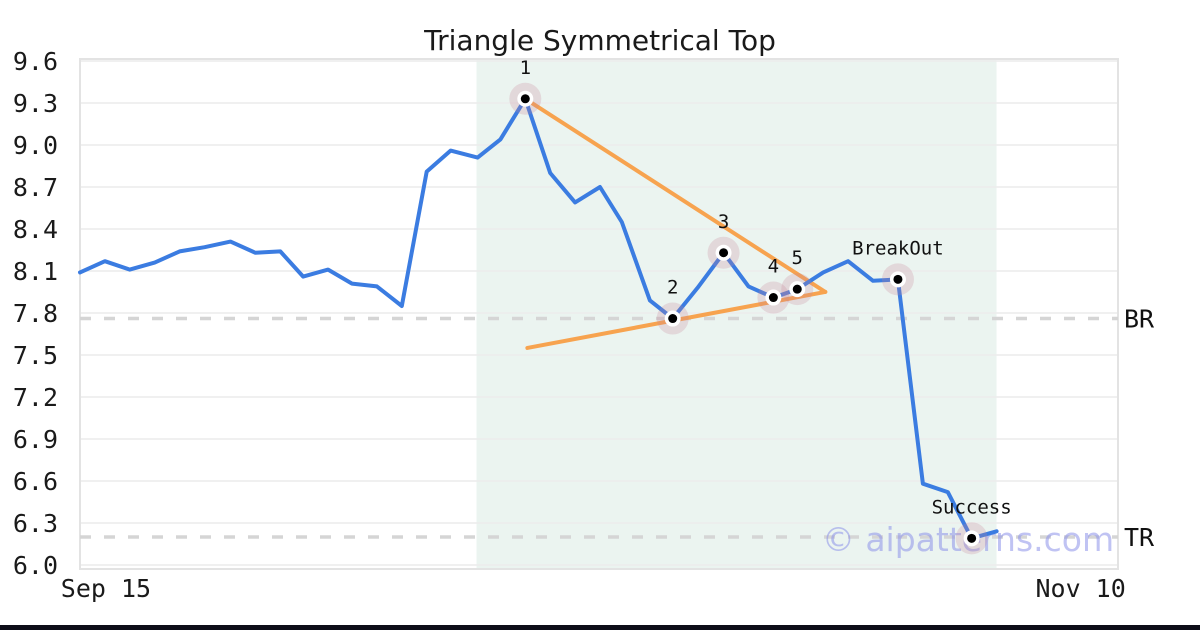 Image resolution: width=1200 pixels, height=630 pixels. What do you see at coordinates (600, 627) in the screenshot?
I see `bottom-accent-bar` at bounding box center [600, 627].